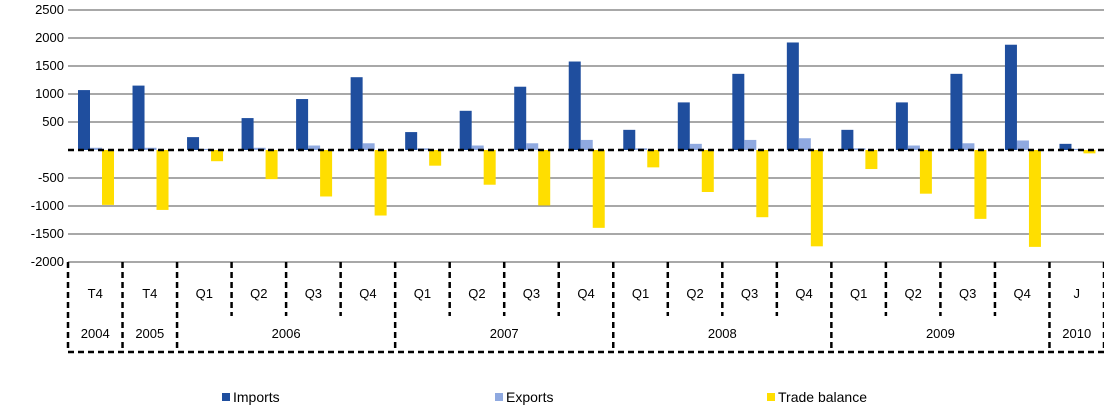 The width and height of the screenshot is (1104, 412). What do you see at coordinates (149, 333) in the screenshot?
I see `x-tick-label-year: 2005` at bounding box center [149, 333].